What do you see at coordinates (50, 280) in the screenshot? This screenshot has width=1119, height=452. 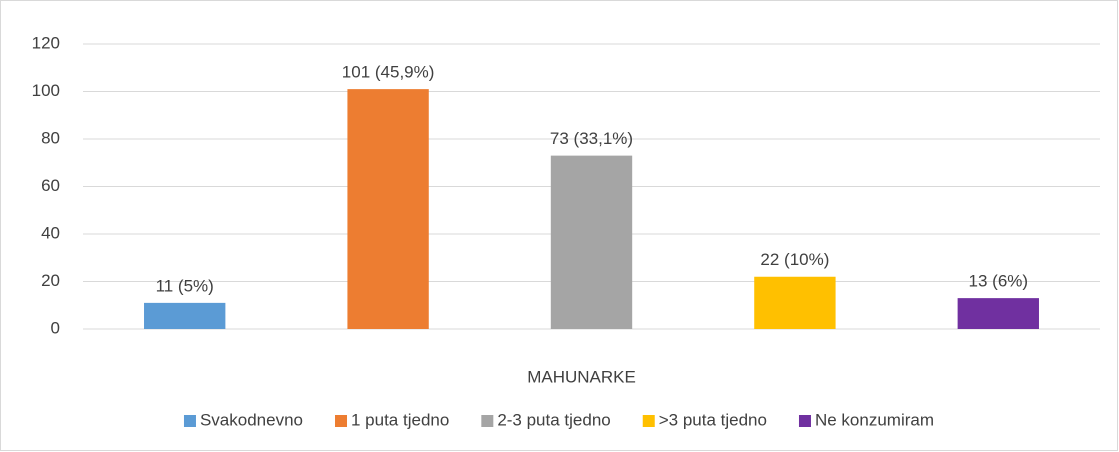 I see `y-tick-label: 20` at bounding box center [50, 280].